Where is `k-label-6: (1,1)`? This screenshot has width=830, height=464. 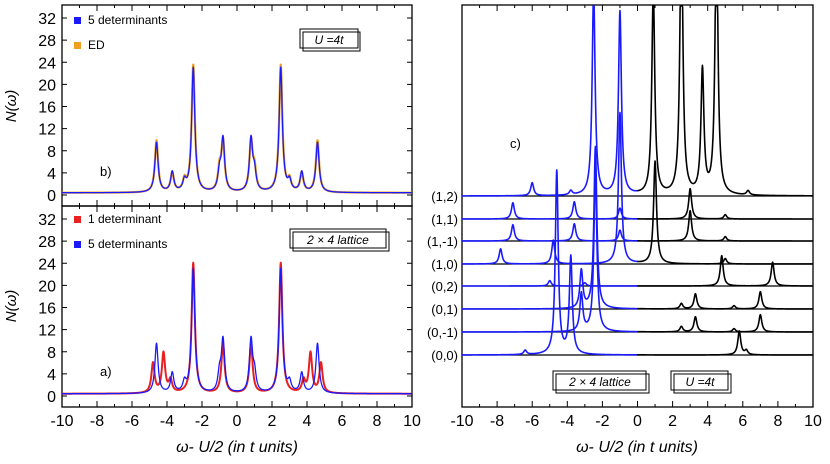
k-label-6: (1,1) is located at coordinates (444, 219).